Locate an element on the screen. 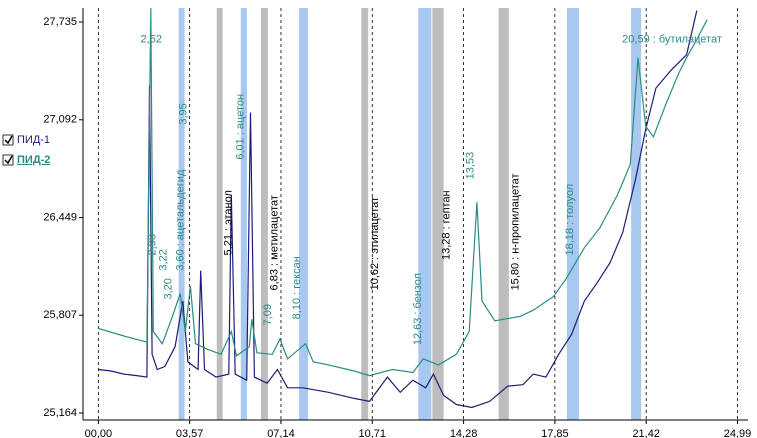 The image size is (757, 438). peak-label: 10,62 : этилацетат is located at coordinates (375, 244).